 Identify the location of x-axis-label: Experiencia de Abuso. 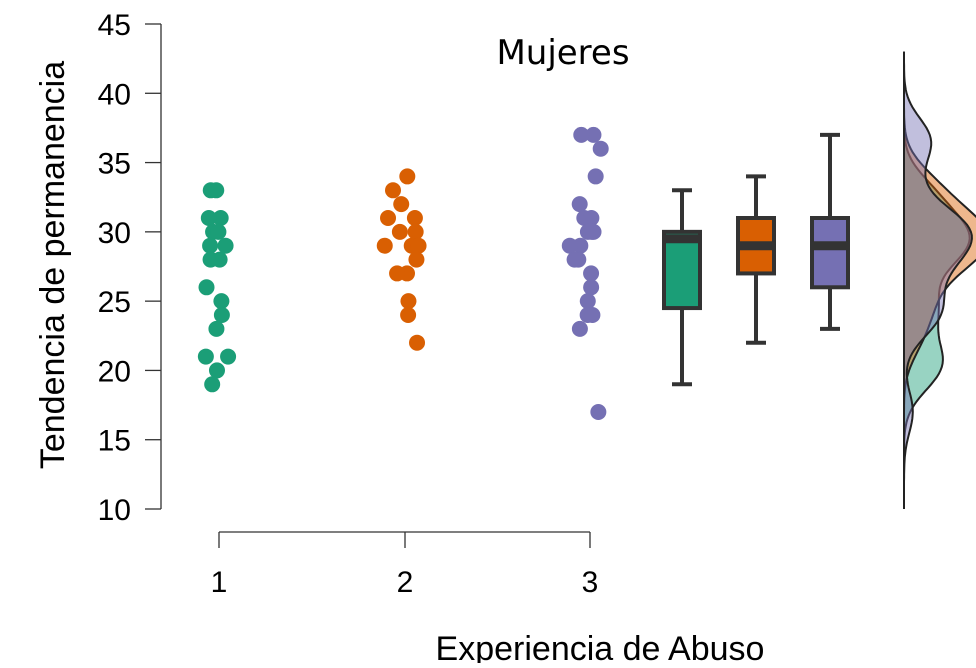
(600, 646).